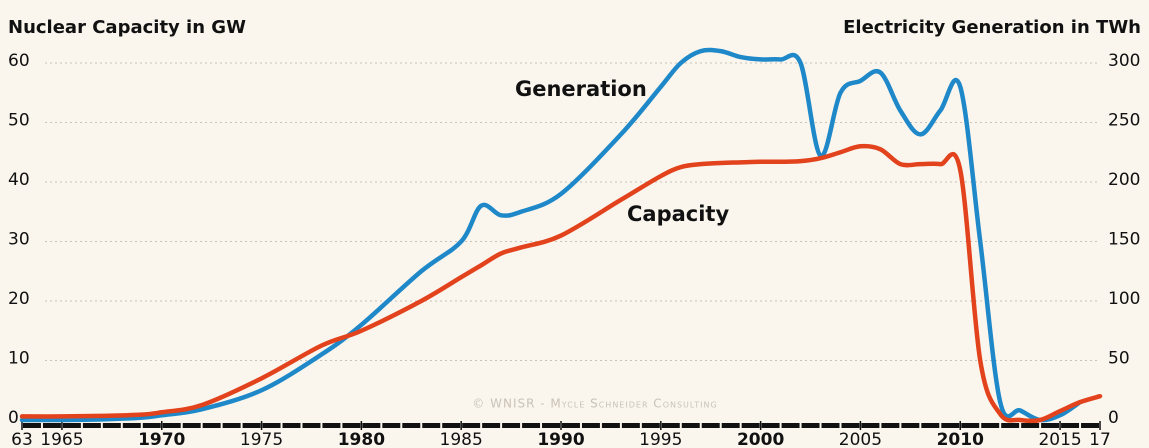 The height and width of the screenshot is (448, 1149). Describe the element at coordinates (19, 121) in the screenshot. I see `y-tick-label: 50` at that location.